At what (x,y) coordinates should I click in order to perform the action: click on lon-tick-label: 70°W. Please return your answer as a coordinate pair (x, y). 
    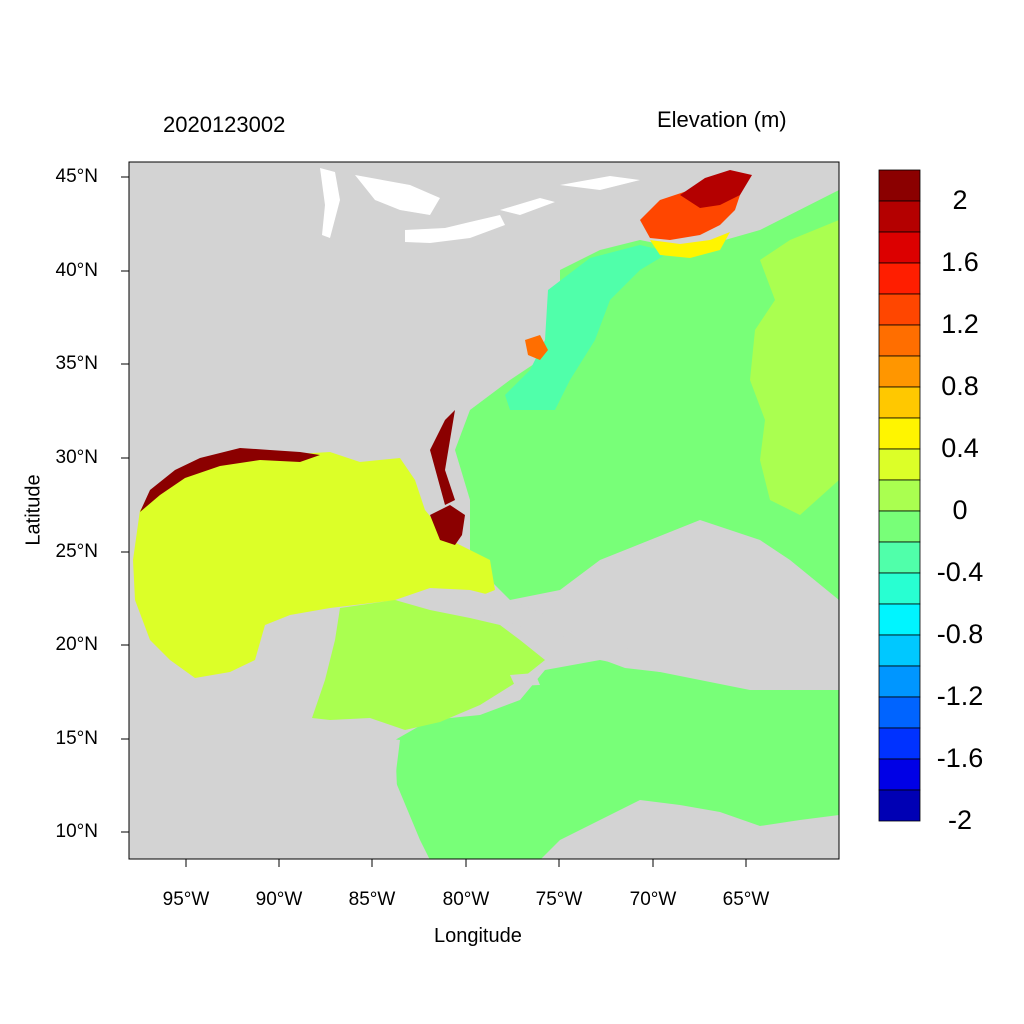
    Looking at the image, I should click on (653, 899).